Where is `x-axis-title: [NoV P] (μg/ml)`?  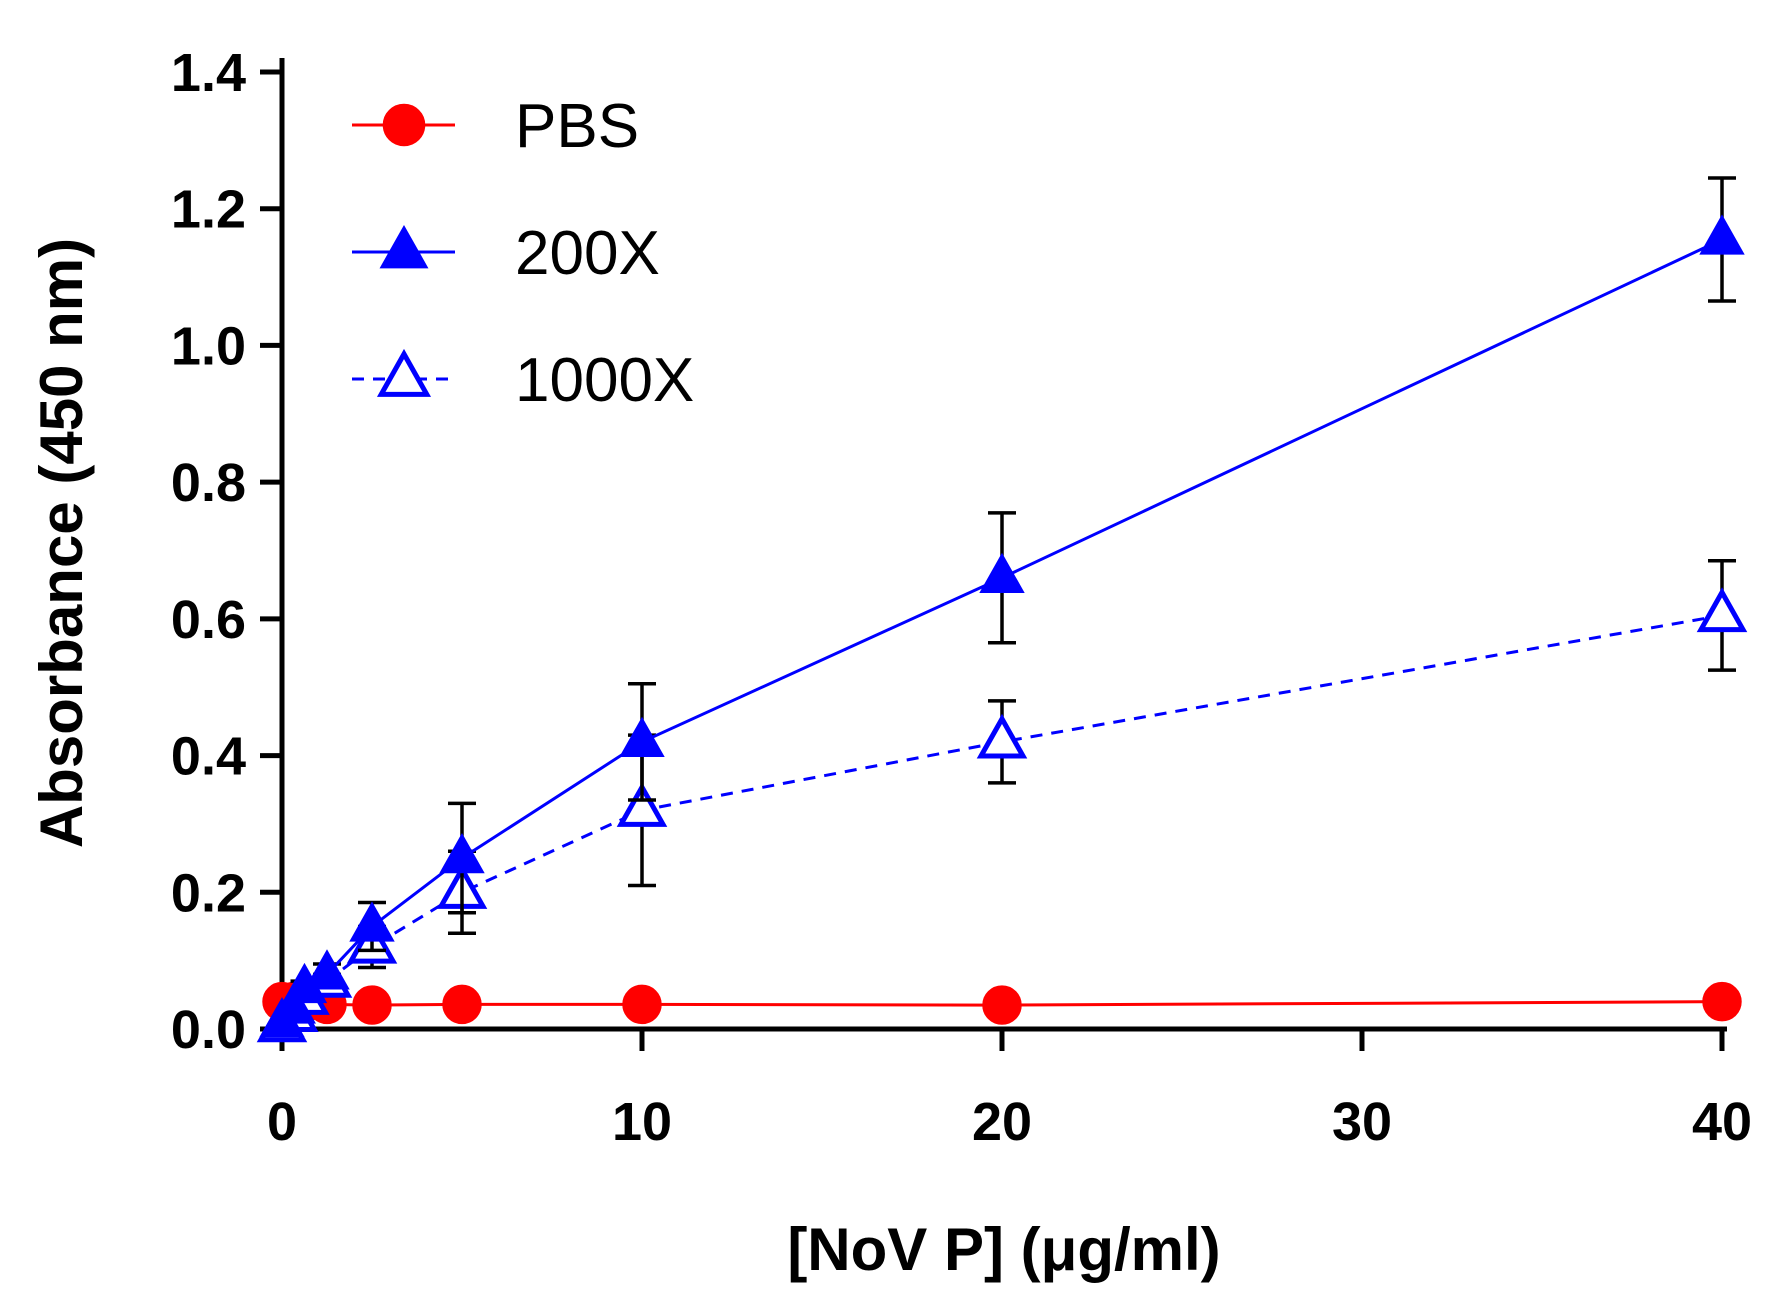 x-axis-title: [NoV P] (μg/ml) is located at coordinates (1003, 1249).